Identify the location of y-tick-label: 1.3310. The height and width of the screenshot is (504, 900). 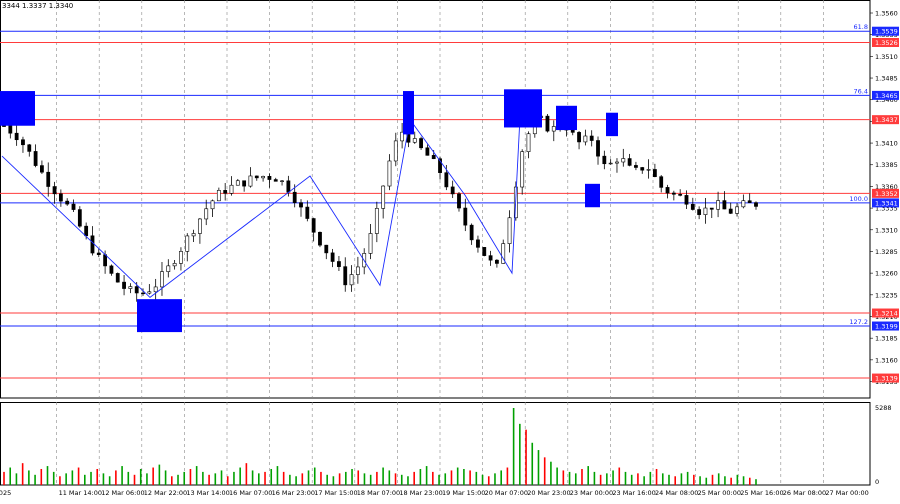
(886, 230).